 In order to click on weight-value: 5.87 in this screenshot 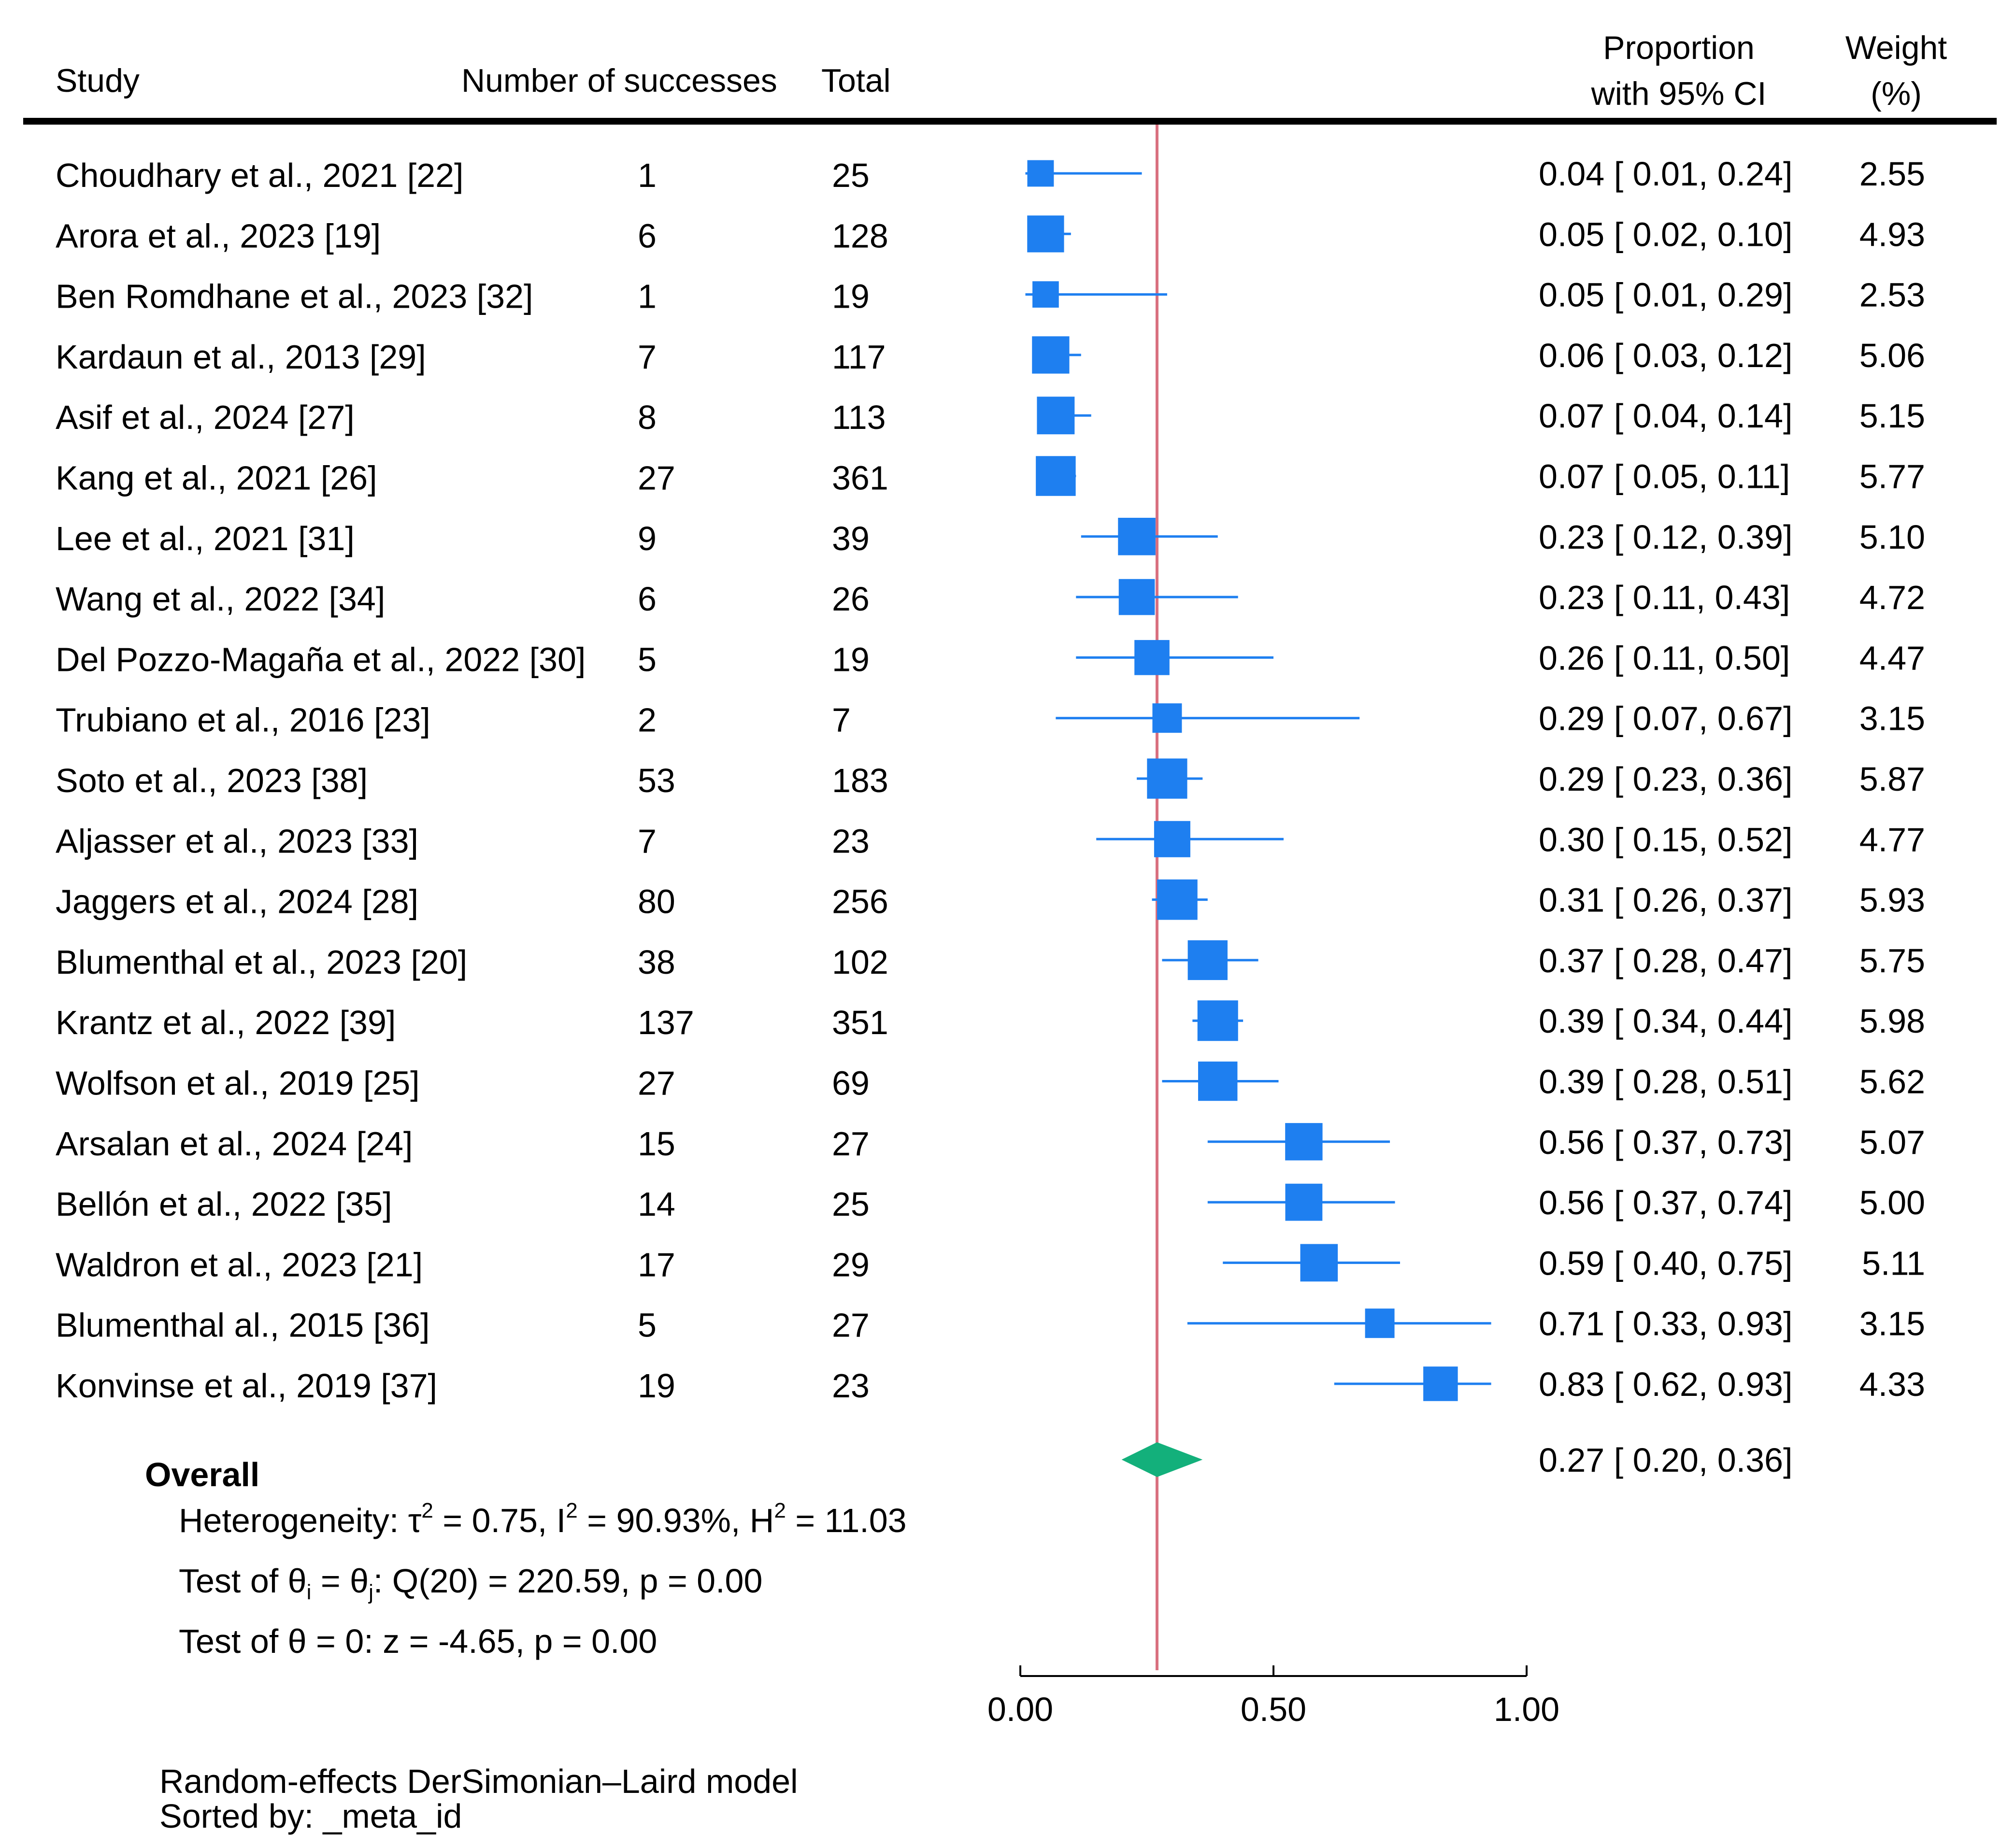, I will do `click(1892, 779)`.